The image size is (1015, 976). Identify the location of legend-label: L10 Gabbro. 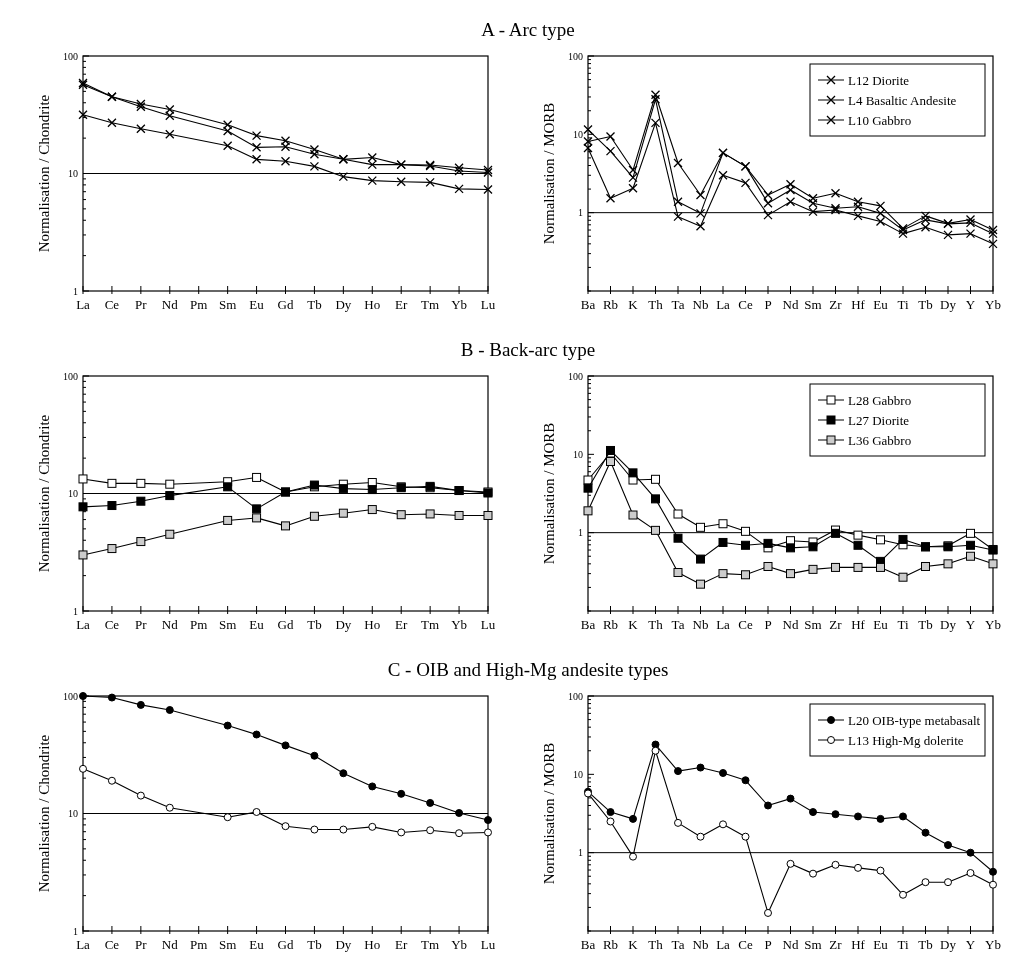
(880, 120).